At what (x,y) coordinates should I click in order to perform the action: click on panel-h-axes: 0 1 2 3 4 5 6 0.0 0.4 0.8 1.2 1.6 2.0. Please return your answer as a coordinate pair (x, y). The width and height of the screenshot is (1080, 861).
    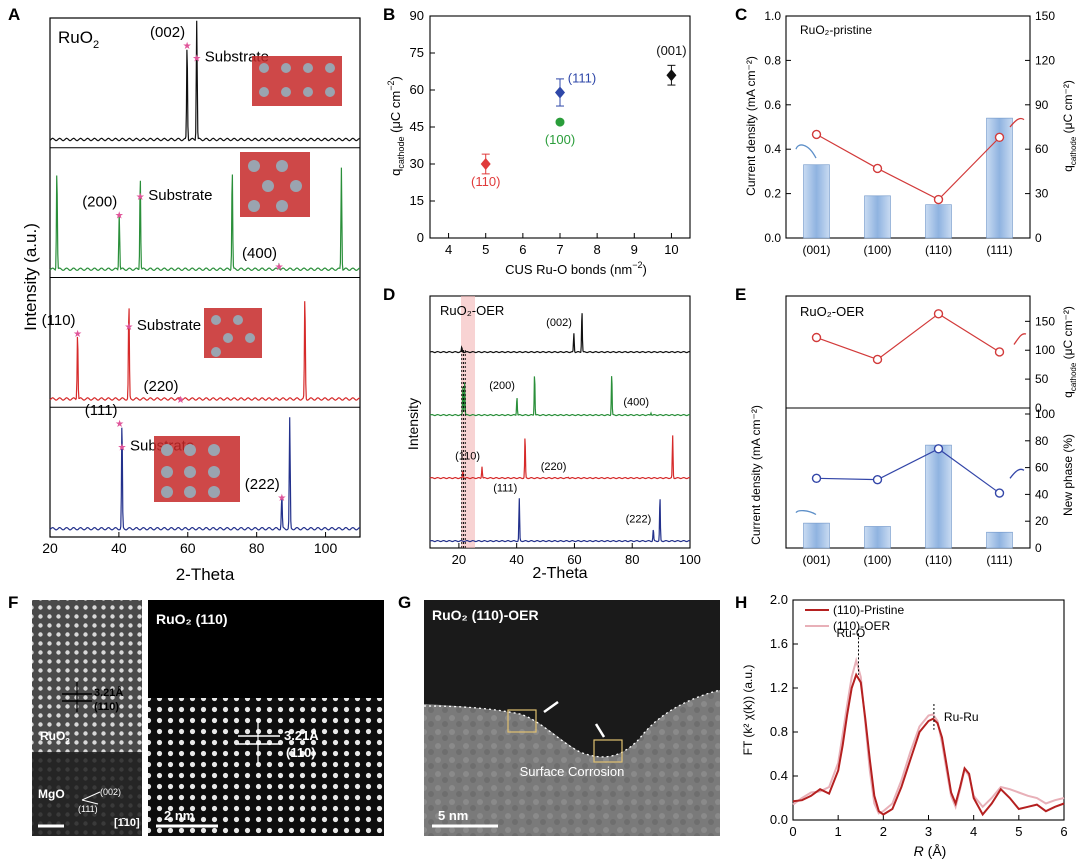
    Looking at the image, I should click on (919, 715).